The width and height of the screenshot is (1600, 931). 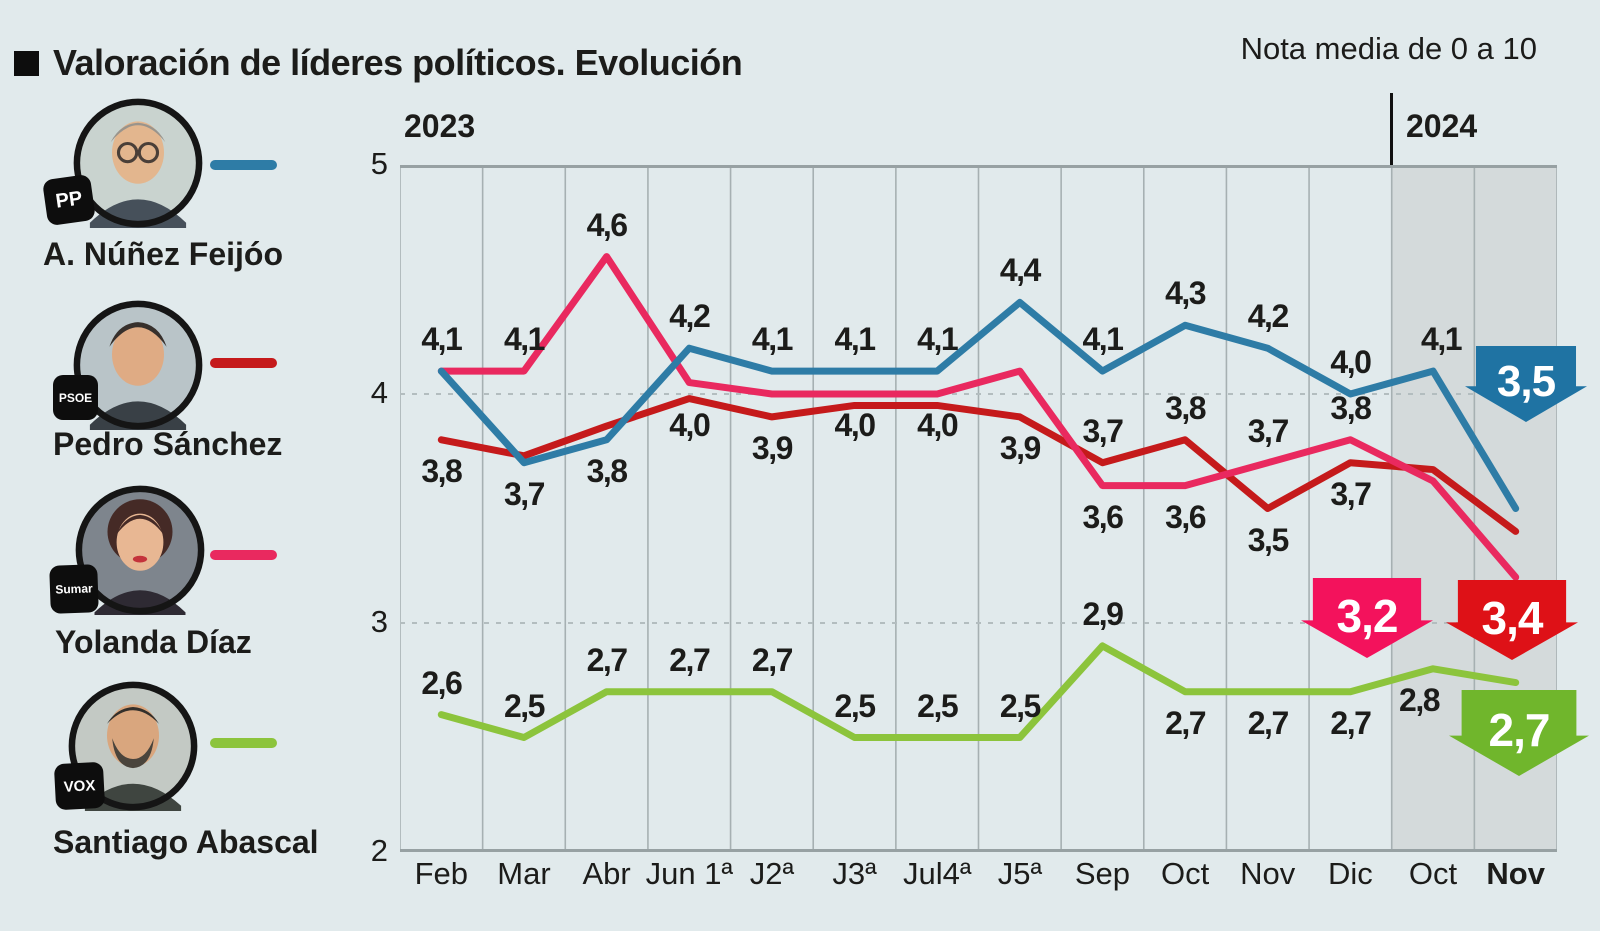 I want to click on title-square-bullet, so click(x=26, y=63).